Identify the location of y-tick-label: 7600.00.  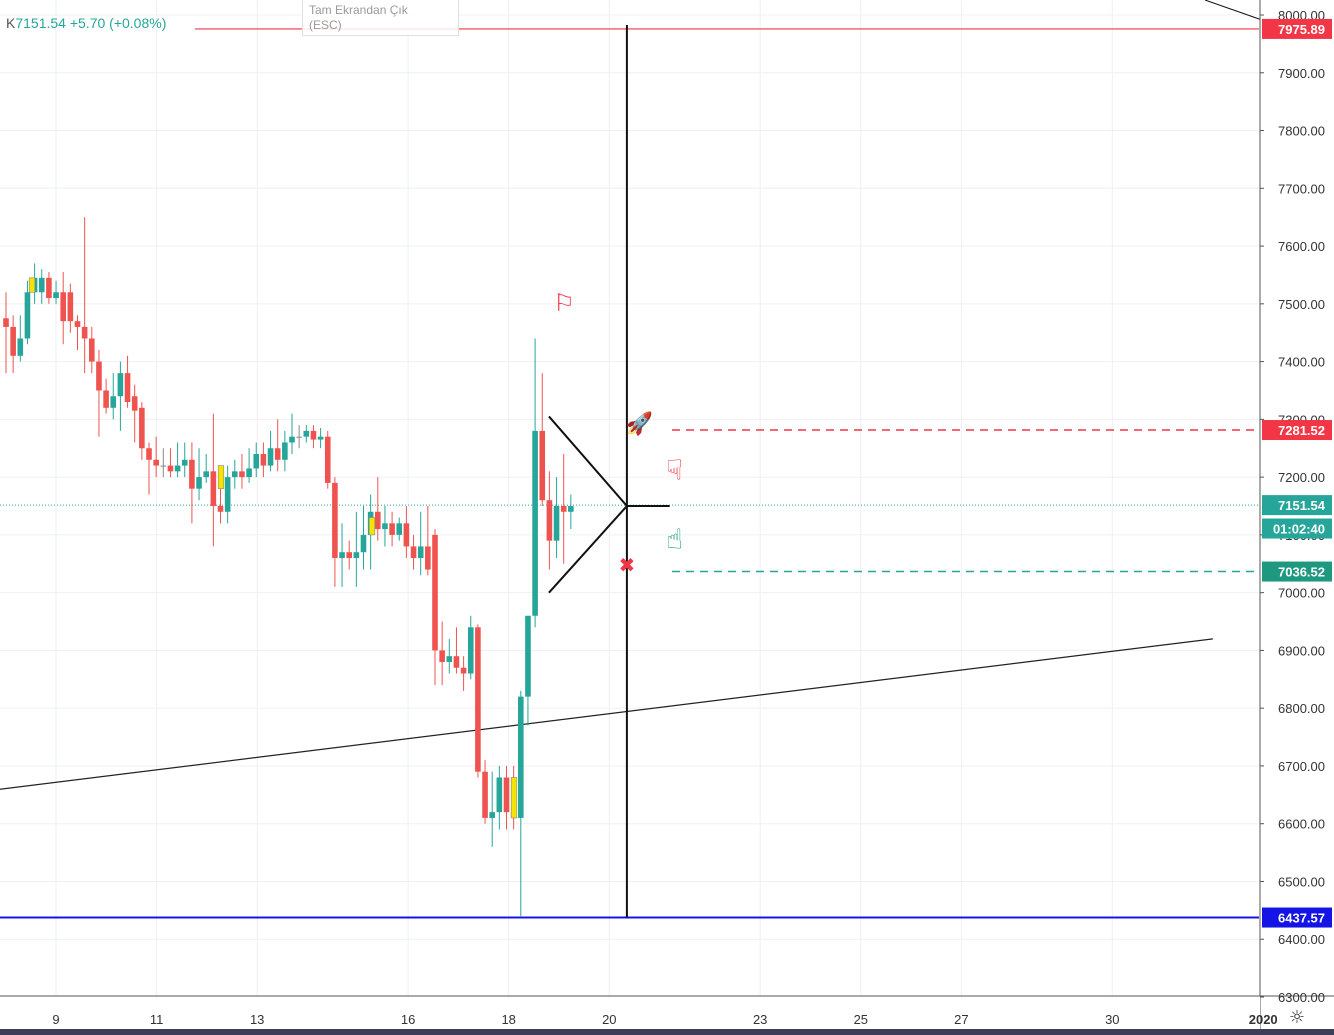
(1301, 246).